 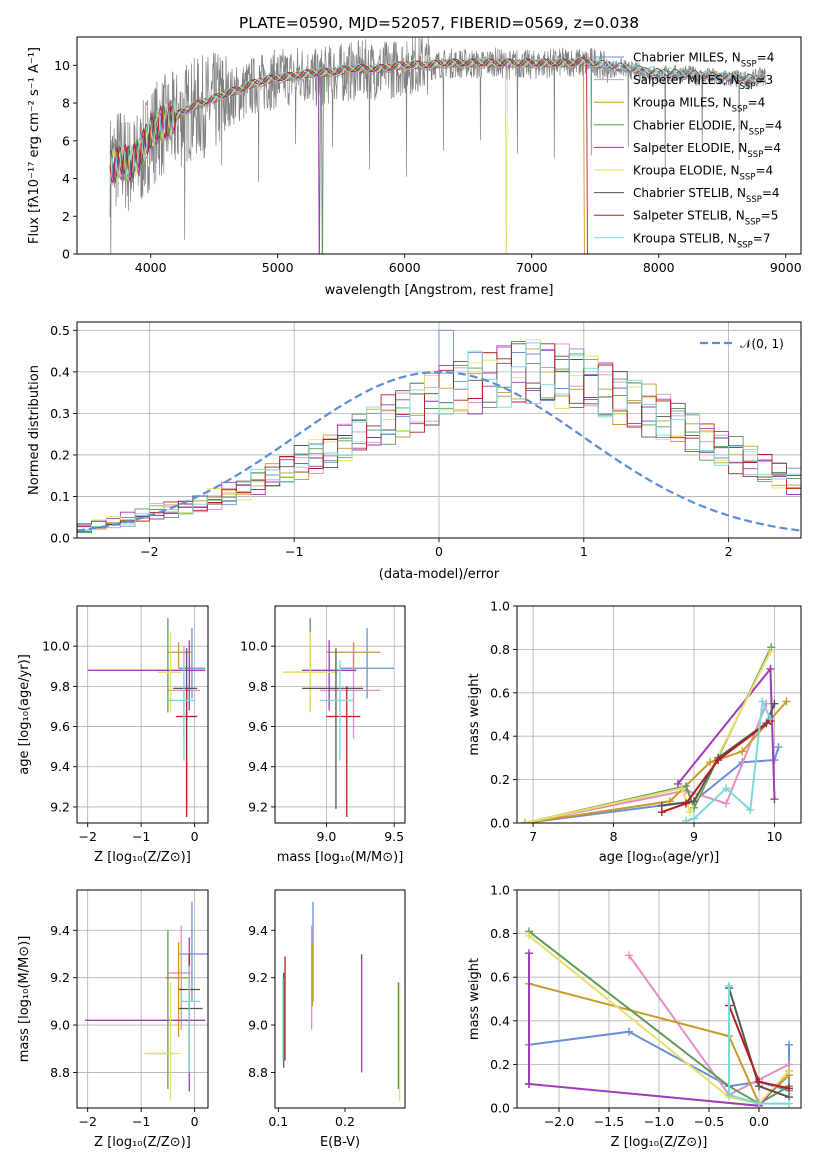 What do you see at coordinates (474, 999) in the screenshot?
I see `y-axis-label: mass weight` at bounding box center [474, 999].